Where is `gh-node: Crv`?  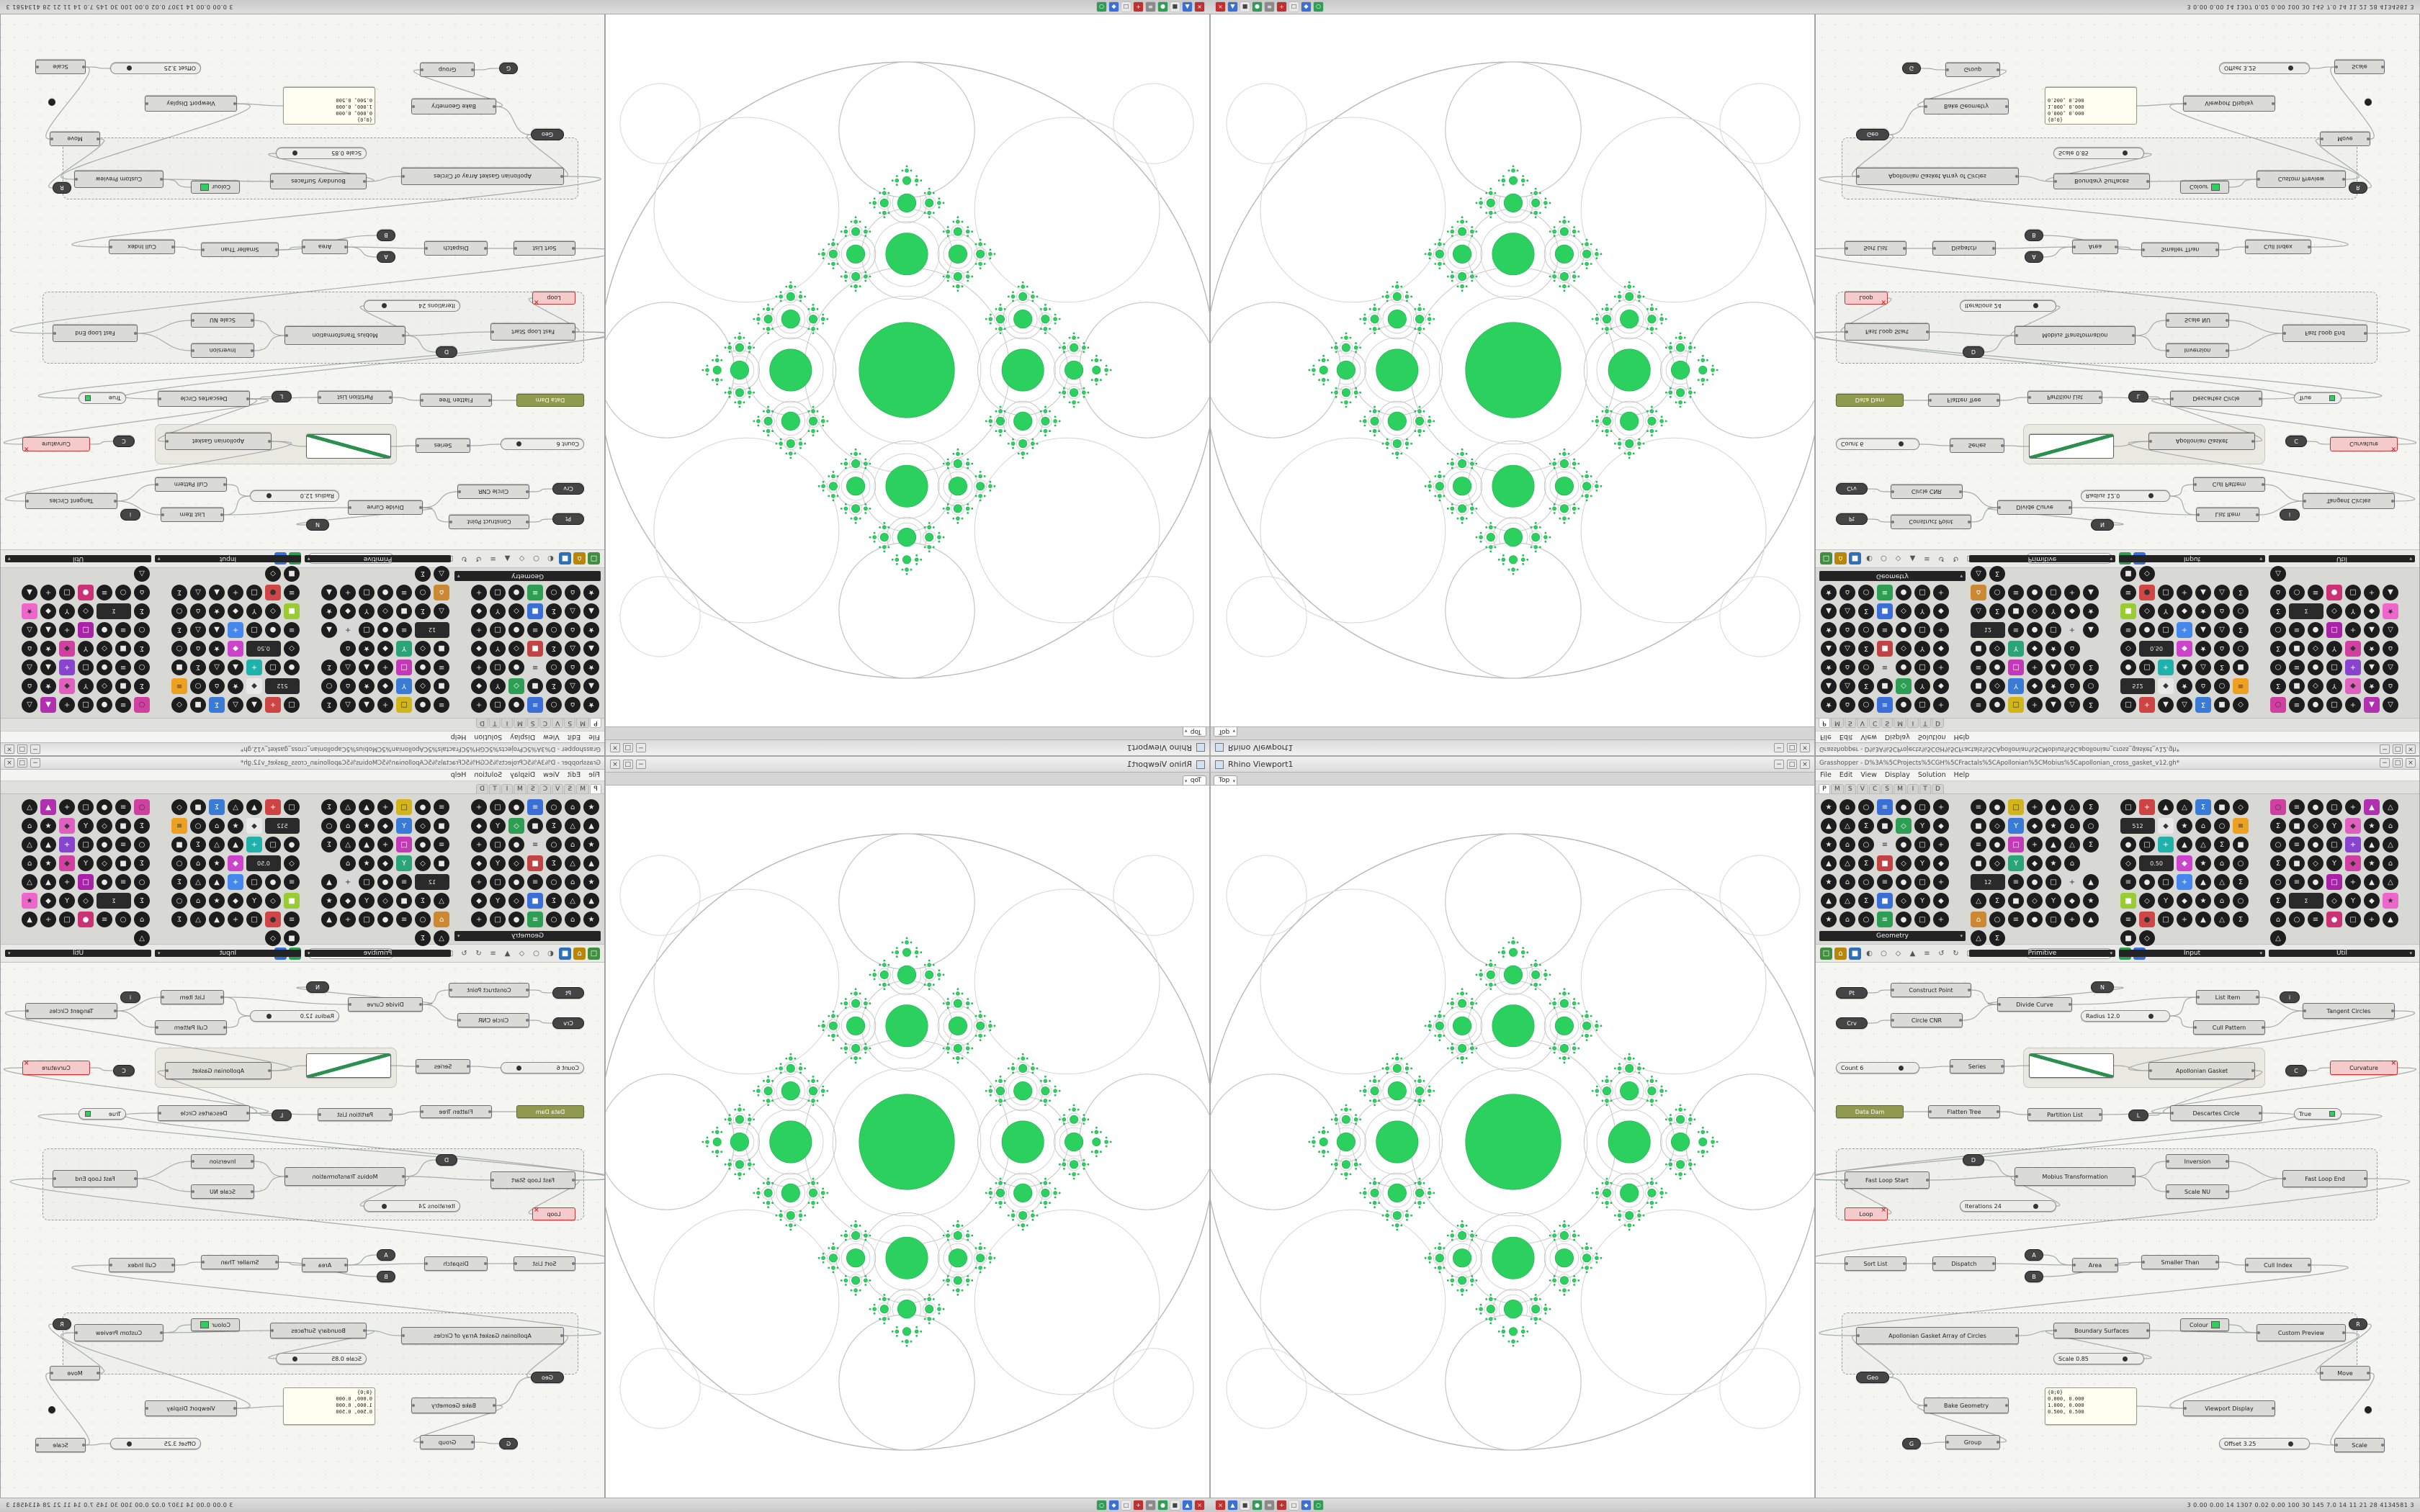 gh-node: Crv is located at coordinates (1852, 1023).